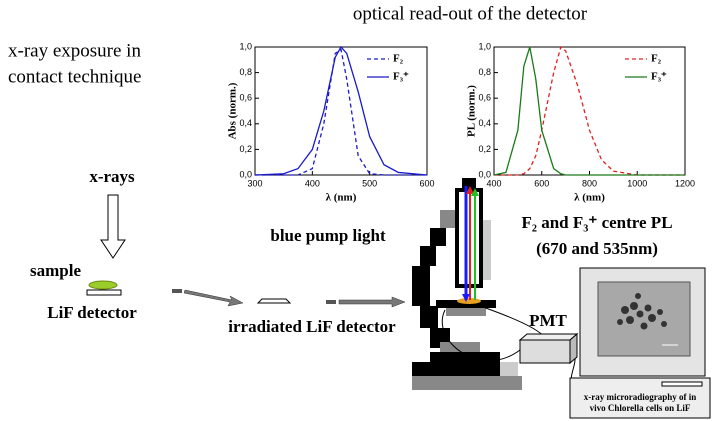 The width and height of the screenshot is (713, 421). What do you see at coordinates (104, 292) in the screenshot?
I see `detector` at bounding box center [104, 292].